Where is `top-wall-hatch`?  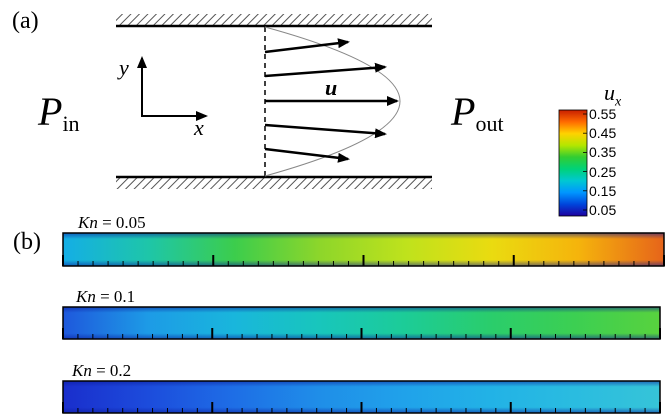 top-wall-hatch is located at coordinates (274, 20).